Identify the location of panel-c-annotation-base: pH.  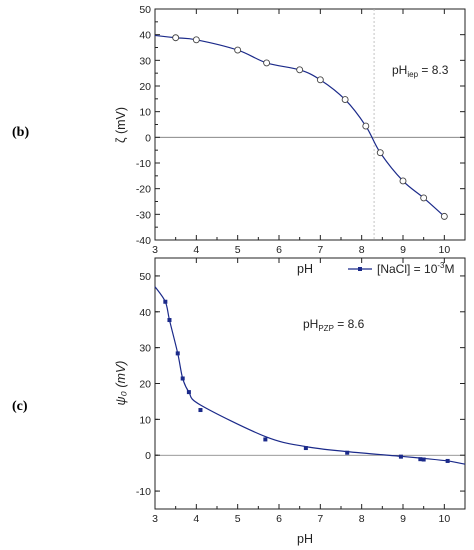
(310, 324).